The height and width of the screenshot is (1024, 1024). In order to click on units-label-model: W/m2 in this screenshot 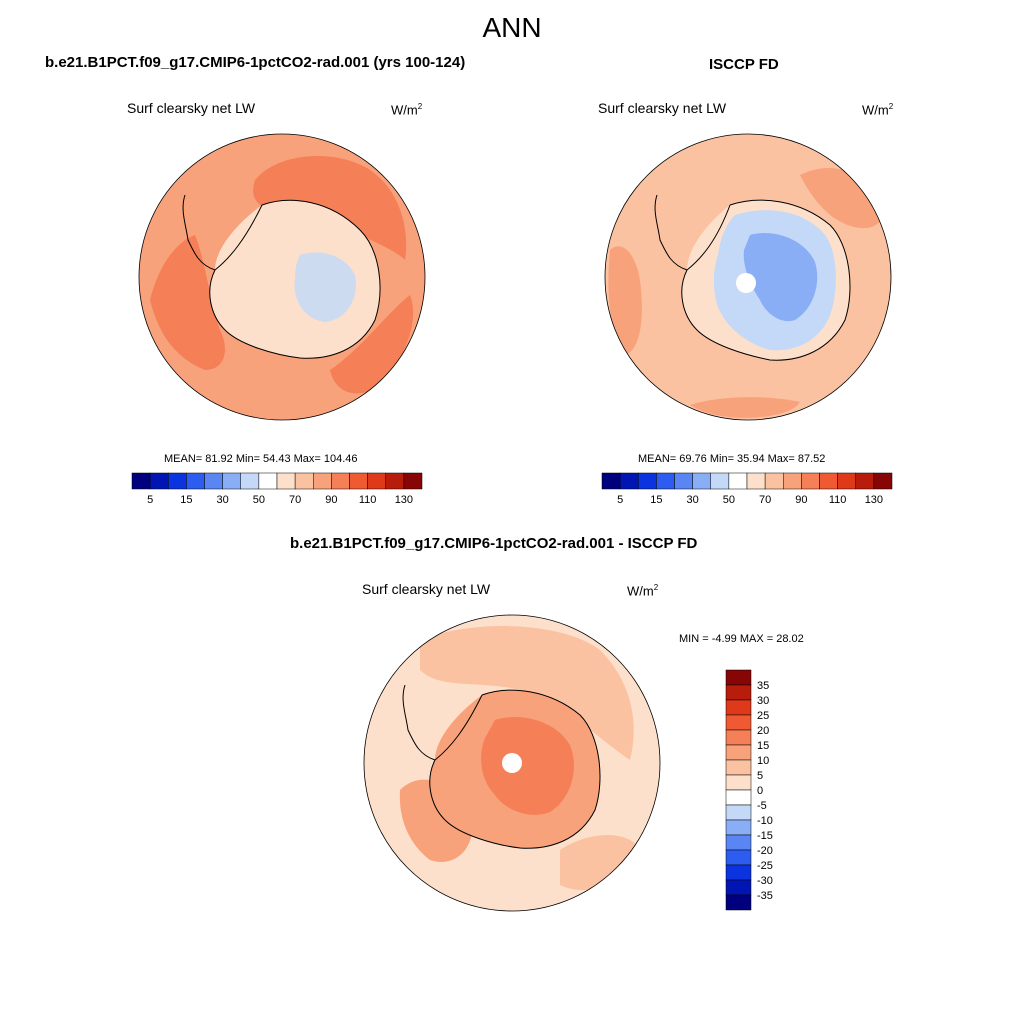, I will do `click(407, 110)`.